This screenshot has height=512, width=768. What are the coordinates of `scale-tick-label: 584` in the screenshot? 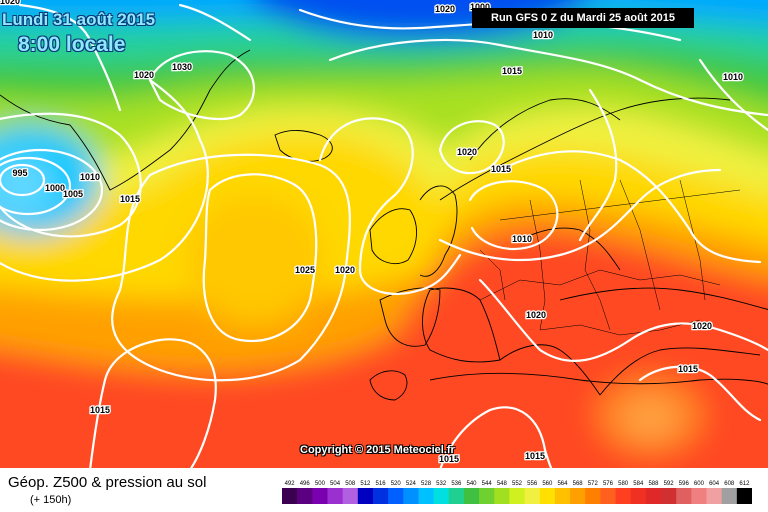 It's located at (638, 484).